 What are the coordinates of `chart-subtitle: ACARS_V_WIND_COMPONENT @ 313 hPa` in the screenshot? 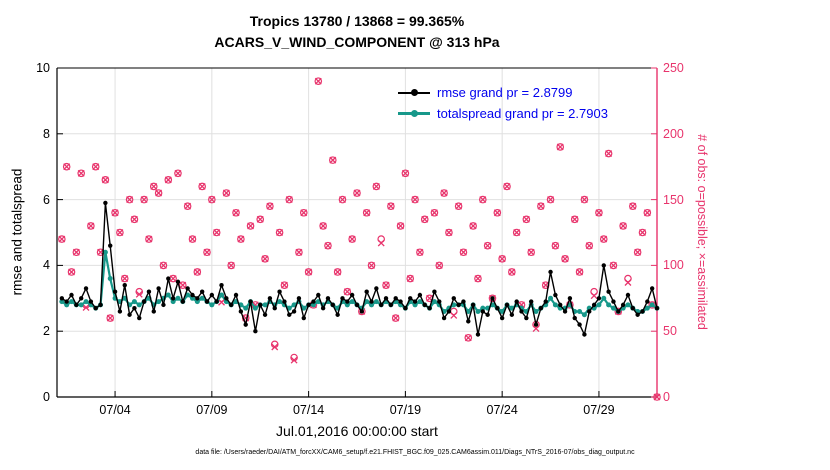 It's located at (357, 42).